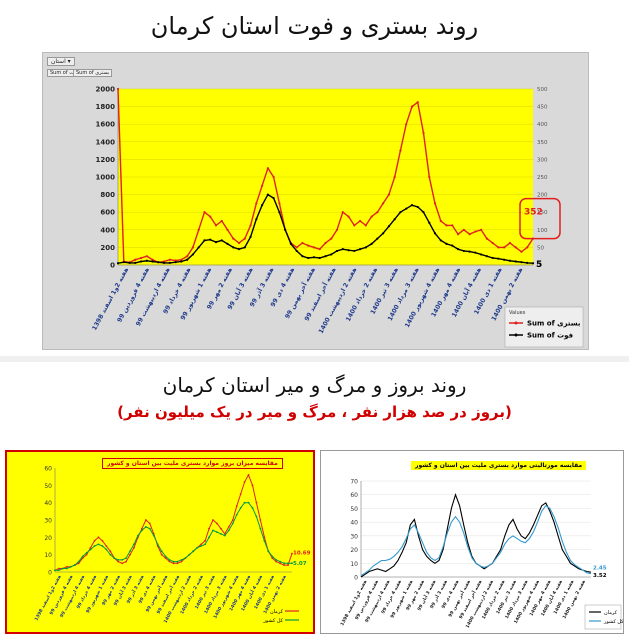 The image size is (629, 640). What do you see at coordinates (542, 231) in the screenshot?
I see `y2-tick-label: 100` at bounding box center [542, 231].